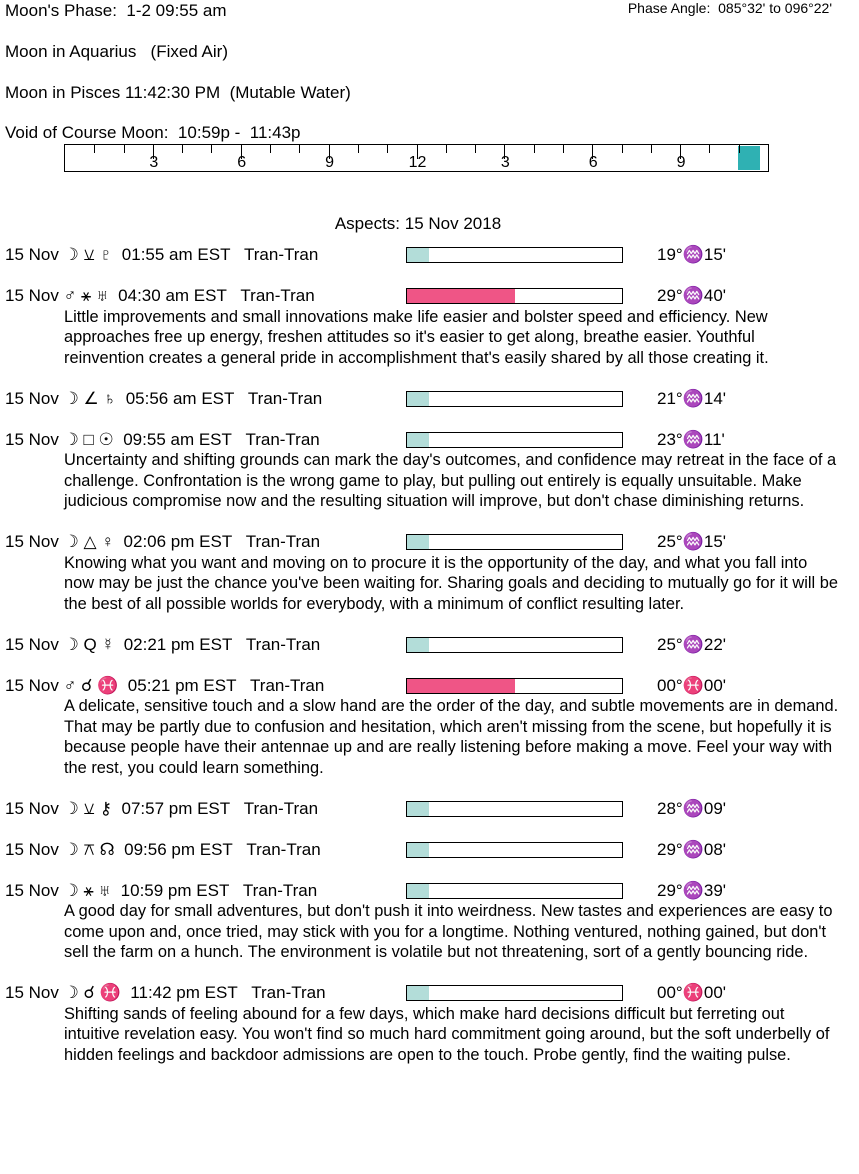 The width and height of the screenshot is (859, 1174). Describe the element at coordinates (116, 51) in the screenshot. I see `moon-sign: Moon in Aquarius (Fixed Air)` at that location.